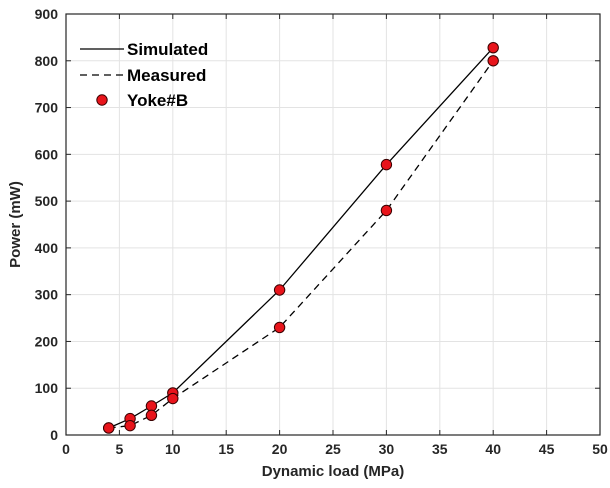  What do you see at coordinates (47, 108) in the screenshot?
I see `y-tick-label: 700` at bounding box center [47, 108].